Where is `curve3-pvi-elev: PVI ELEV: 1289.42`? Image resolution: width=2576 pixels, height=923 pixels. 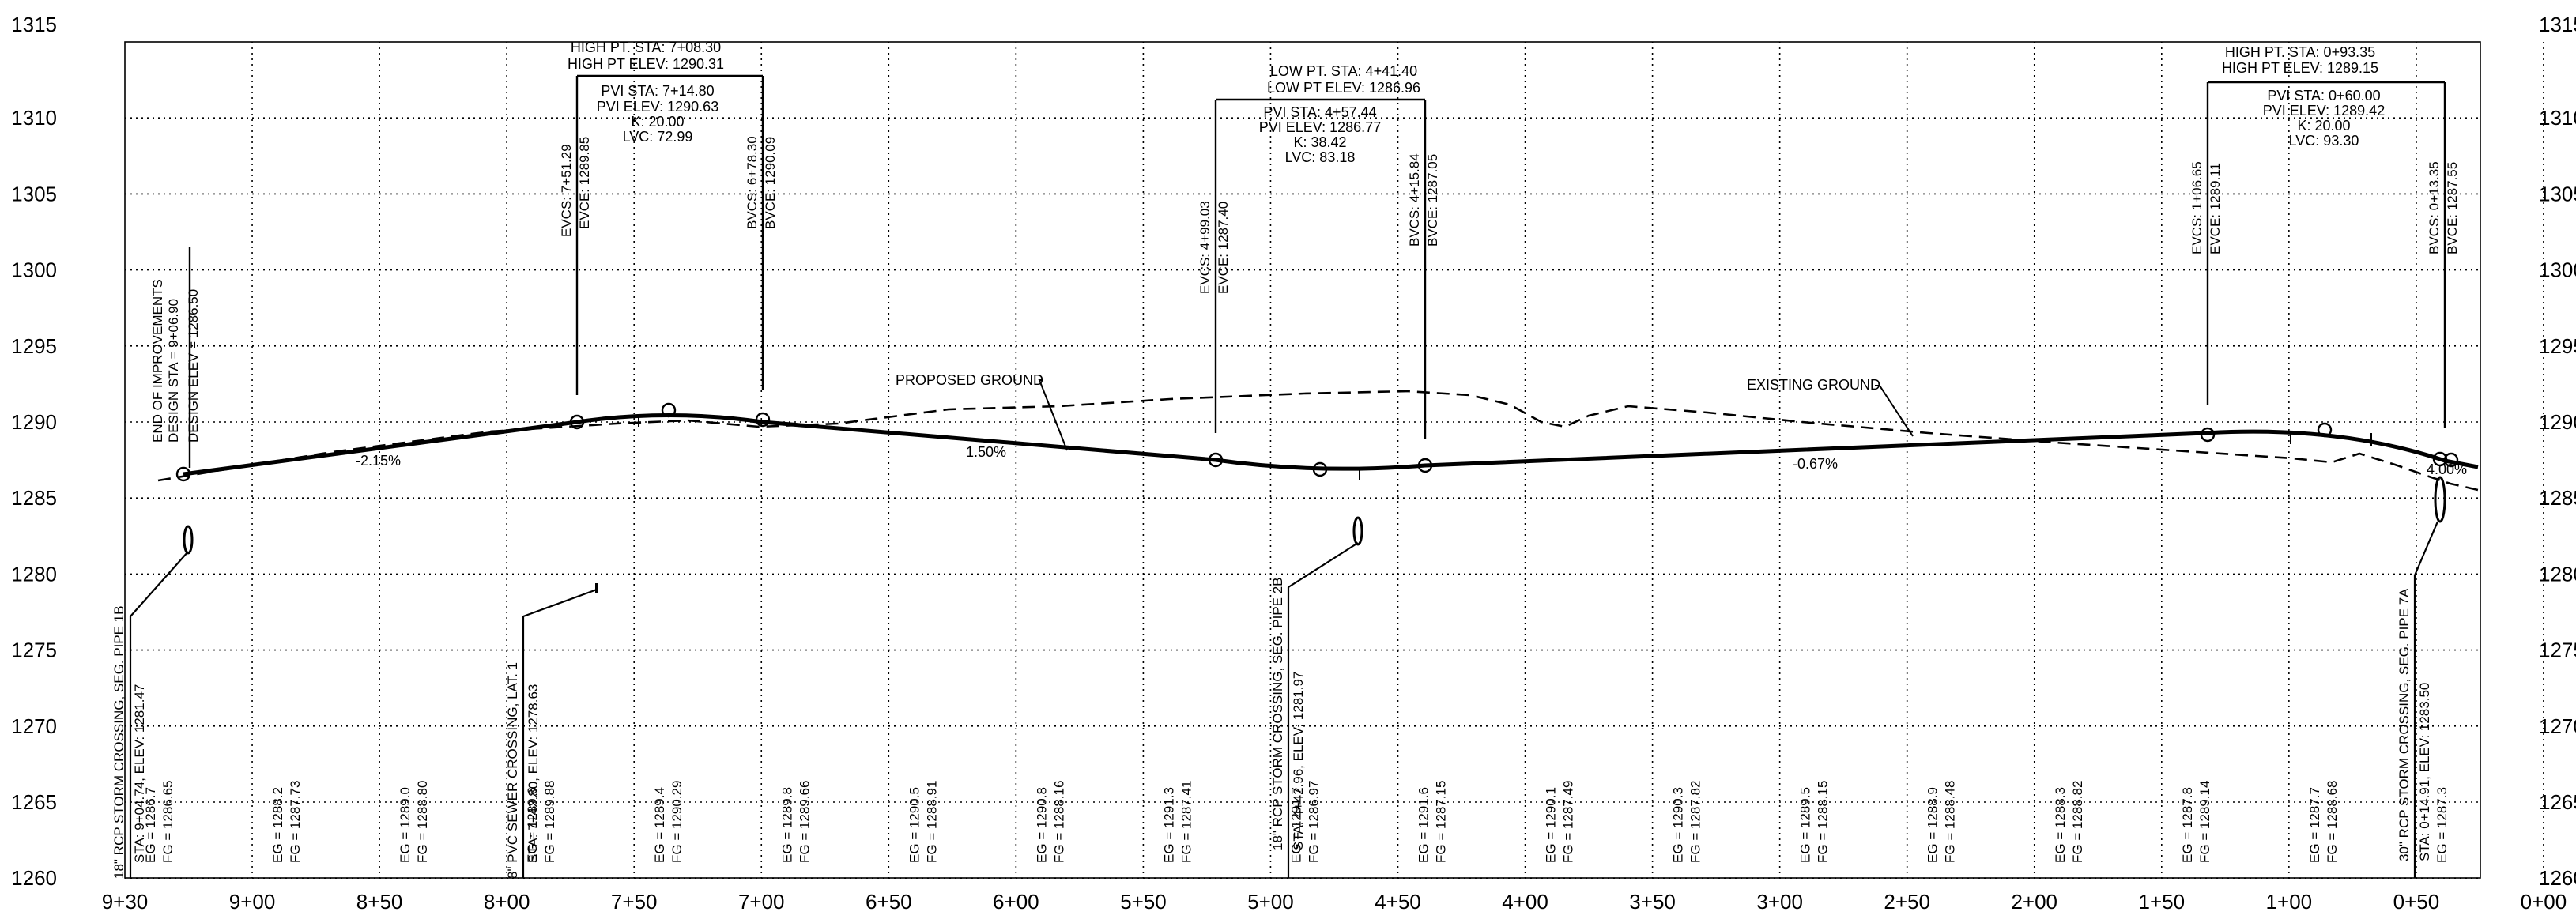 curve3-pvi-elev: PVI ELEV: 1289.42 is located at coordinates (2324, 111).